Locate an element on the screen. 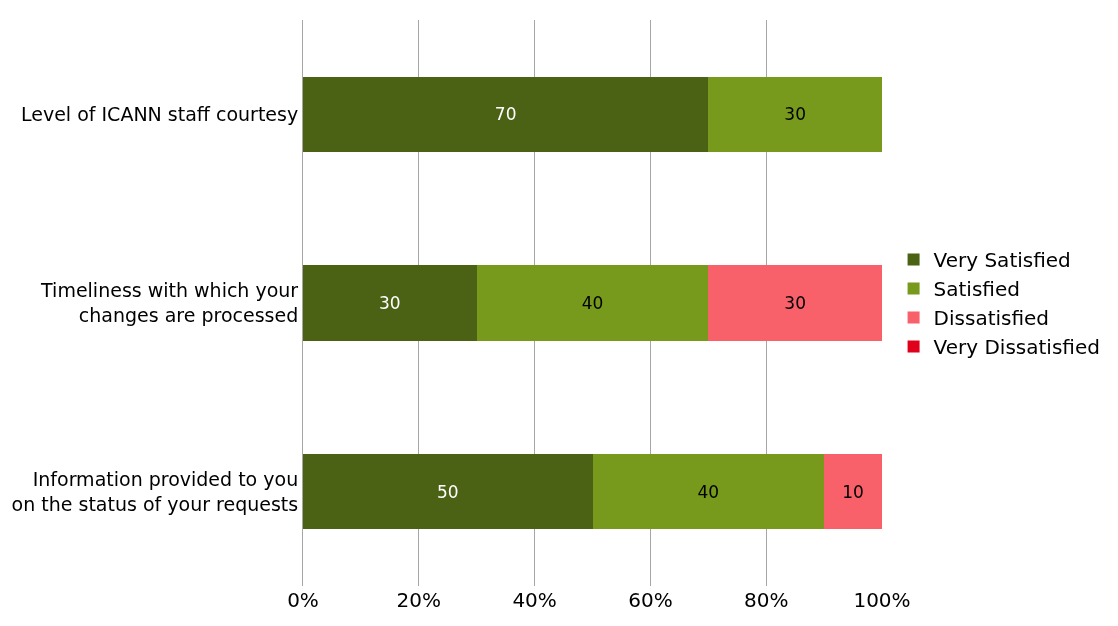 The image size is (1118, 626). x-tick-label: 100% is located at coordinates (882, 600).